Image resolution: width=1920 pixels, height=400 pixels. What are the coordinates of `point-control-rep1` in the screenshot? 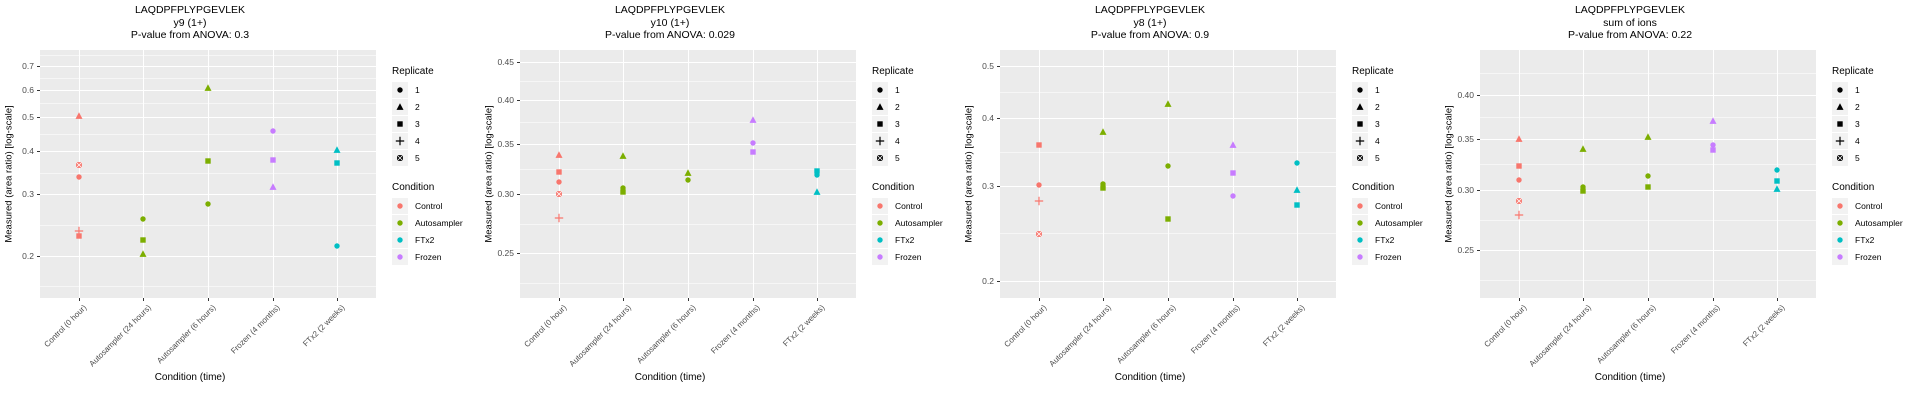 It's located at (79, 177).